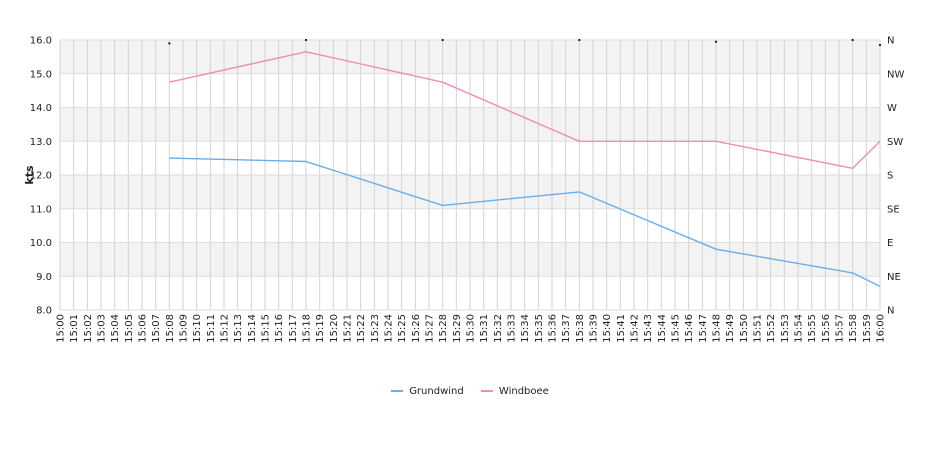  Describe the element at coordinates (402, 328) in the screenshot. I see `x-tick-label: 15:25` at that location.